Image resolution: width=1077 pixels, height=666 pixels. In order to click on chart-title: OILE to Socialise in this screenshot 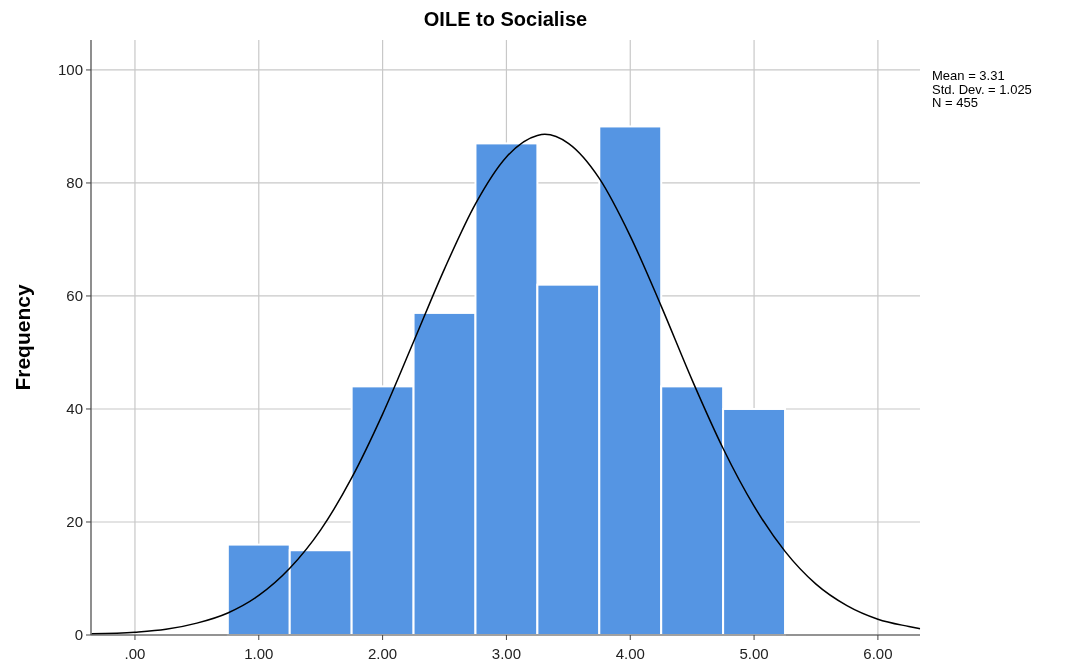, I will do `click(505, 19)`.